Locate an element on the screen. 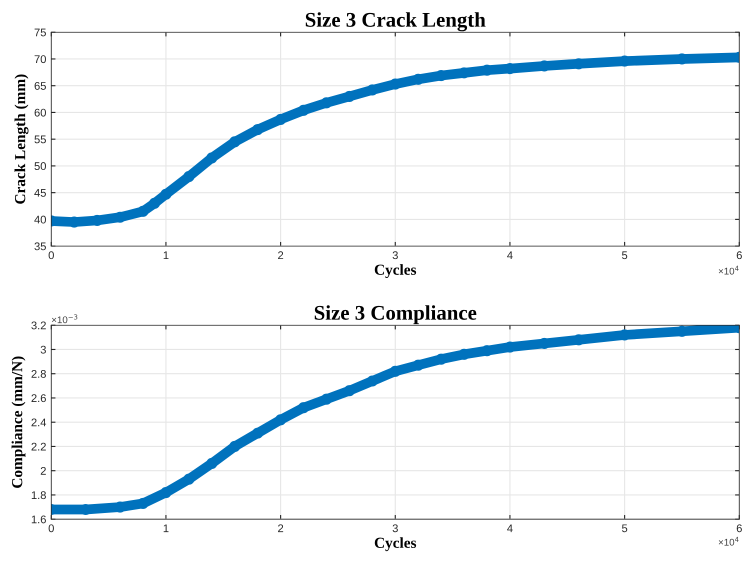 The height and width of the screenshot is (586, 743). y-tick-label: 45 is located at coordinates (40, 193).